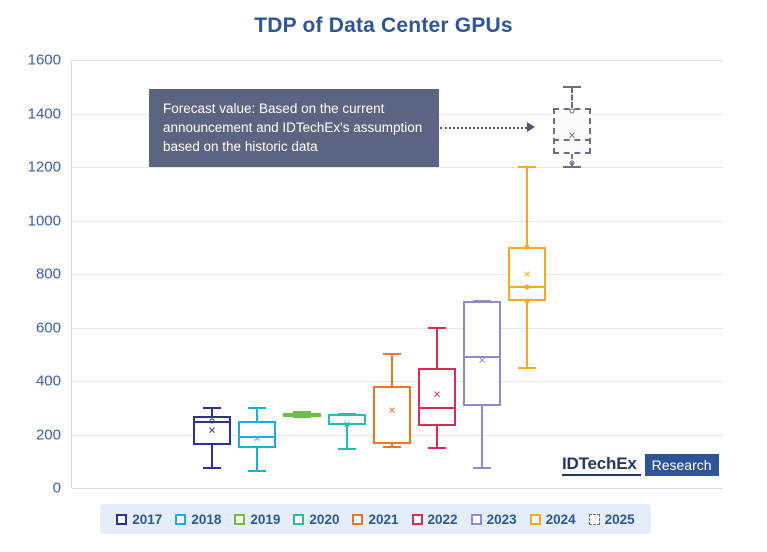 The image size is (767, 552). I want to click on legend-item-2021: 2021, so click(375, 519).